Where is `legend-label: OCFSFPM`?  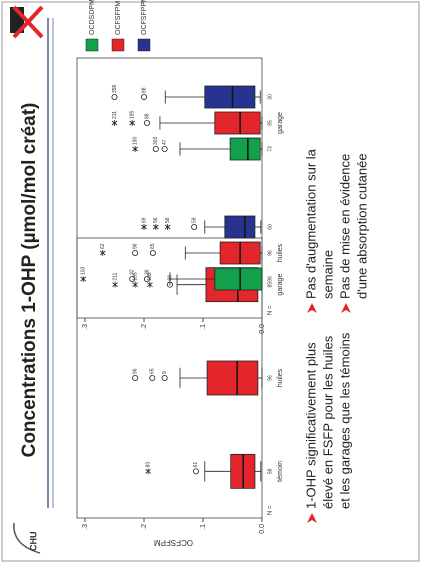 legend-label: OCFSFPM is located at coordinates (118, 18).